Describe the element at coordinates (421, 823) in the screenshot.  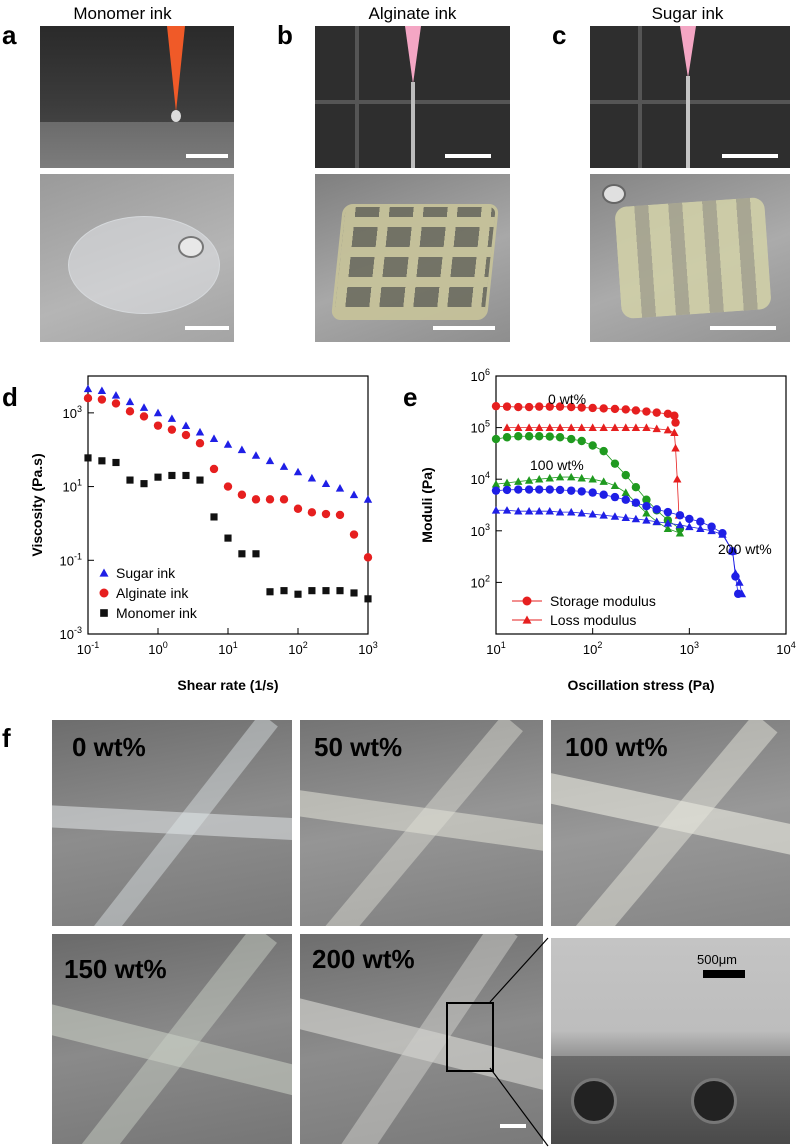
I see `f-photo-50wt: 50 wt%` at that location.